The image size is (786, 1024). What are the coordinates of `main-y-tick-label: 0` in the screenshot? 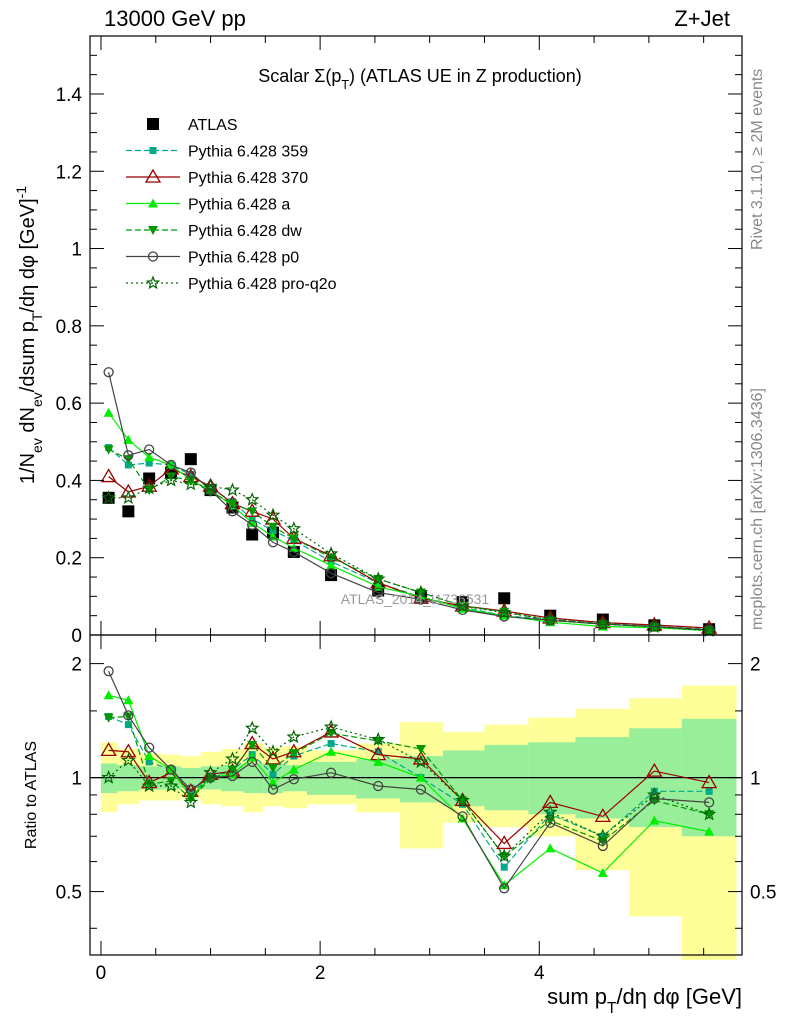 It's located at (76, 636).